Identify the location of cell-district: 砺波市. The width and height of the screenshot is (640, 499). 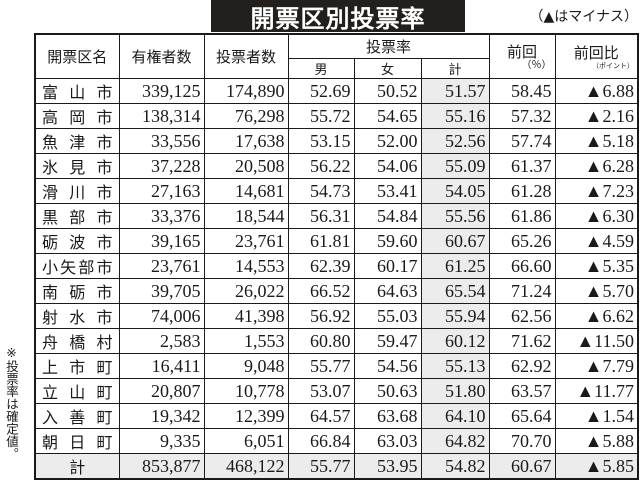
(77, 241).